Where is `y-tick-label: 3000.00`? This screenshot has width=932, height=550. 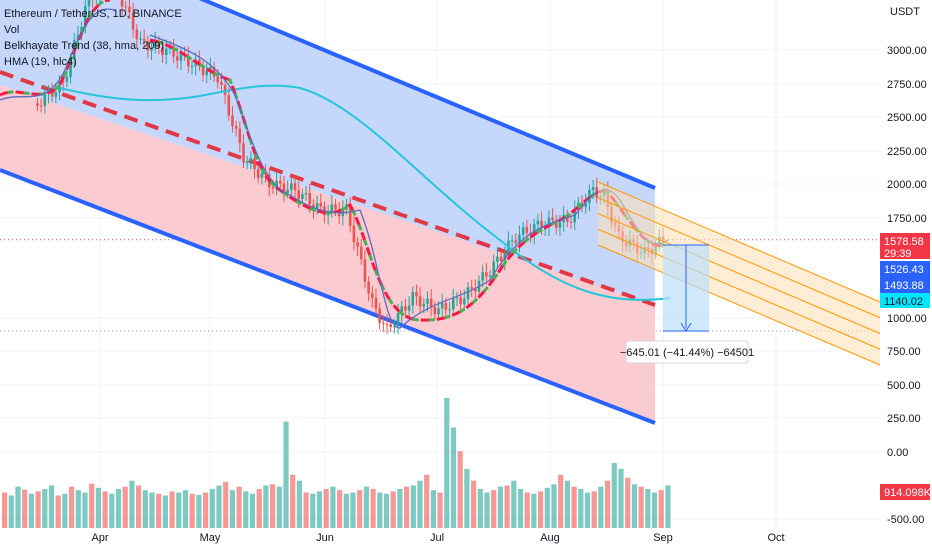
y-tick-label: 3000.00 is located at coordinates (907, 51).